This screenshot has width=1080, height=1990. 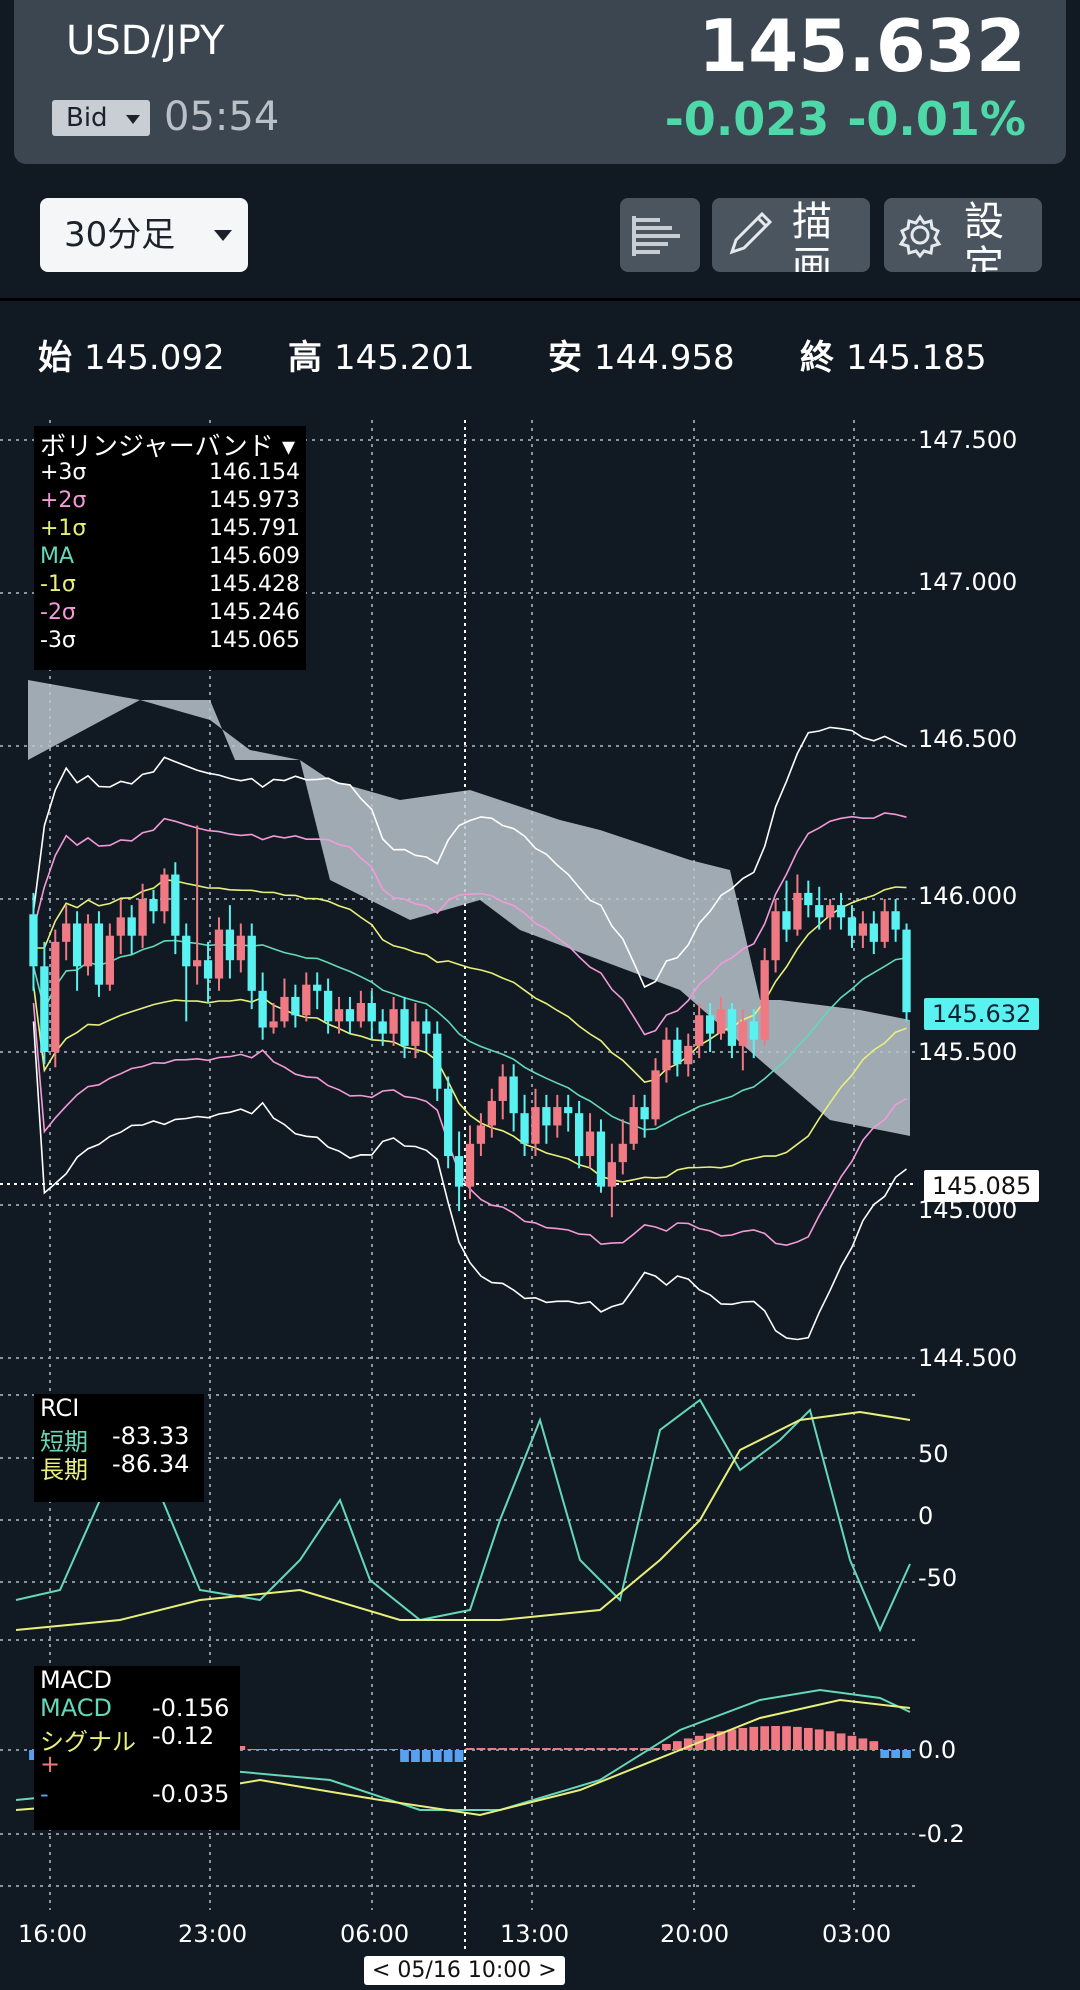 What do you see at coordinates (695, 1934) in the screenshot?
I see `x-tick: 20:00` at bounding box center [695, 1934].